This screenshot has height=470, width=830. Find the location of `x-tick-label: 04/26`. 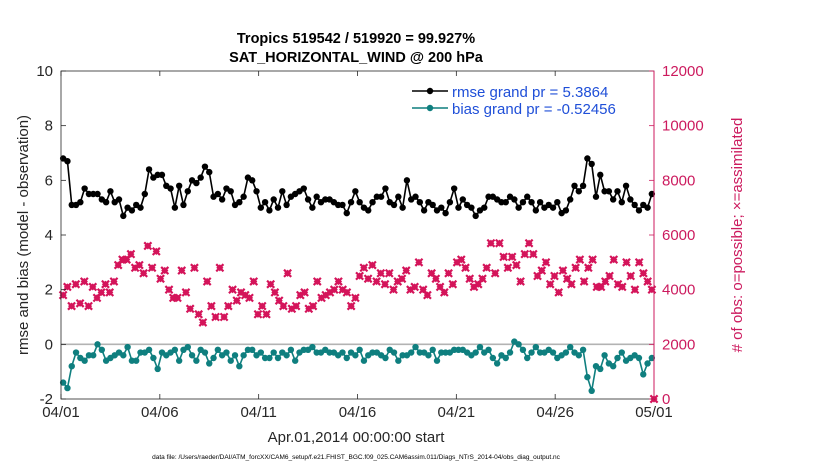

x-tick-label: 04/26 is located at coordinates (555, 412).